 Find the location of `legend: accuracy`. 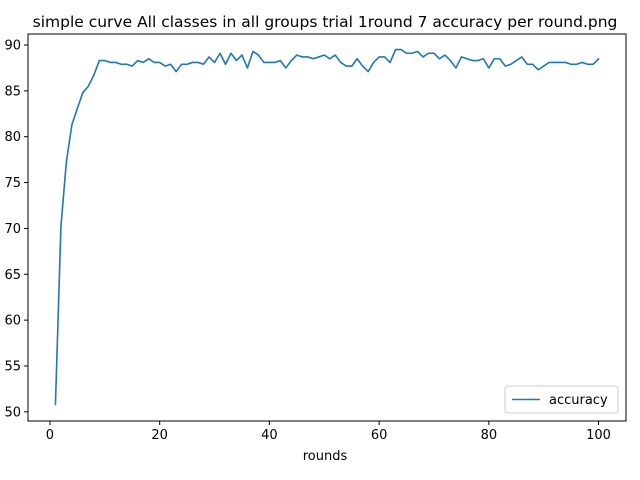

legend: accuracy is located at coordinates (561, 399).